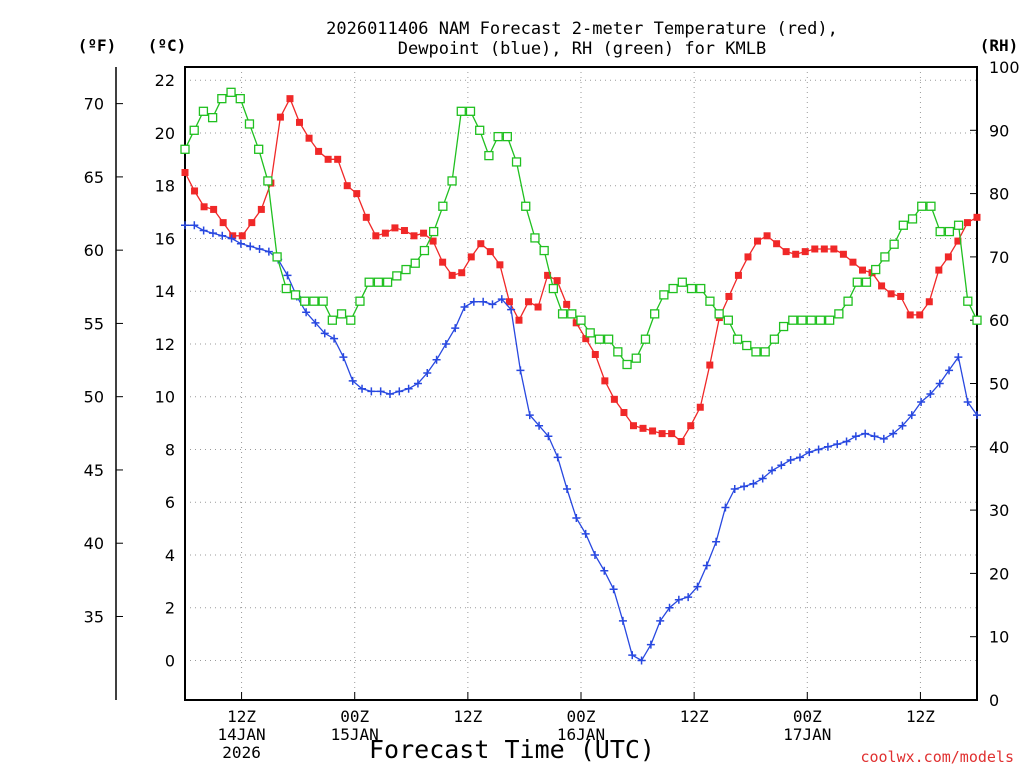 The width and height of the screenshot is (1024, 768). Describe the element at coordinates (94, 616) in the screenshot. I see `fahrenheit-tick-label: 35` at that location.